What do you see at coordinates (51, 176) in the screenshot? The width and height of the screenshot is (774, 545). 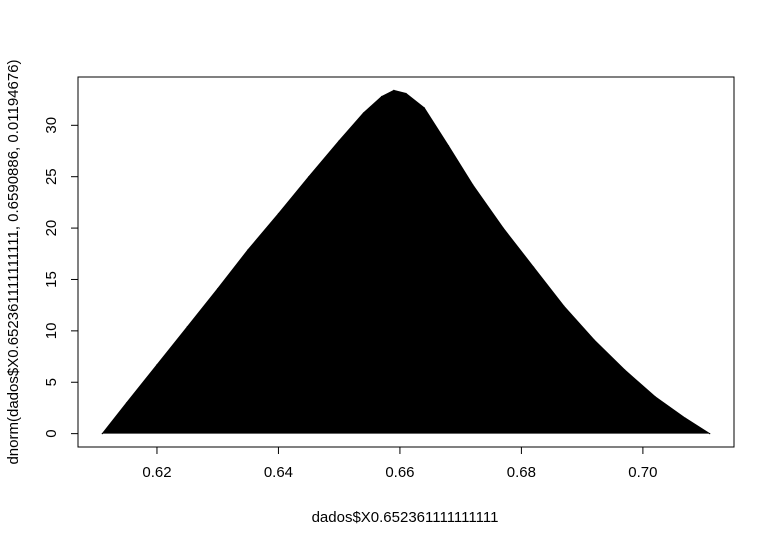 I see `y-tick-label: 25` at bounding box center [51, 176].